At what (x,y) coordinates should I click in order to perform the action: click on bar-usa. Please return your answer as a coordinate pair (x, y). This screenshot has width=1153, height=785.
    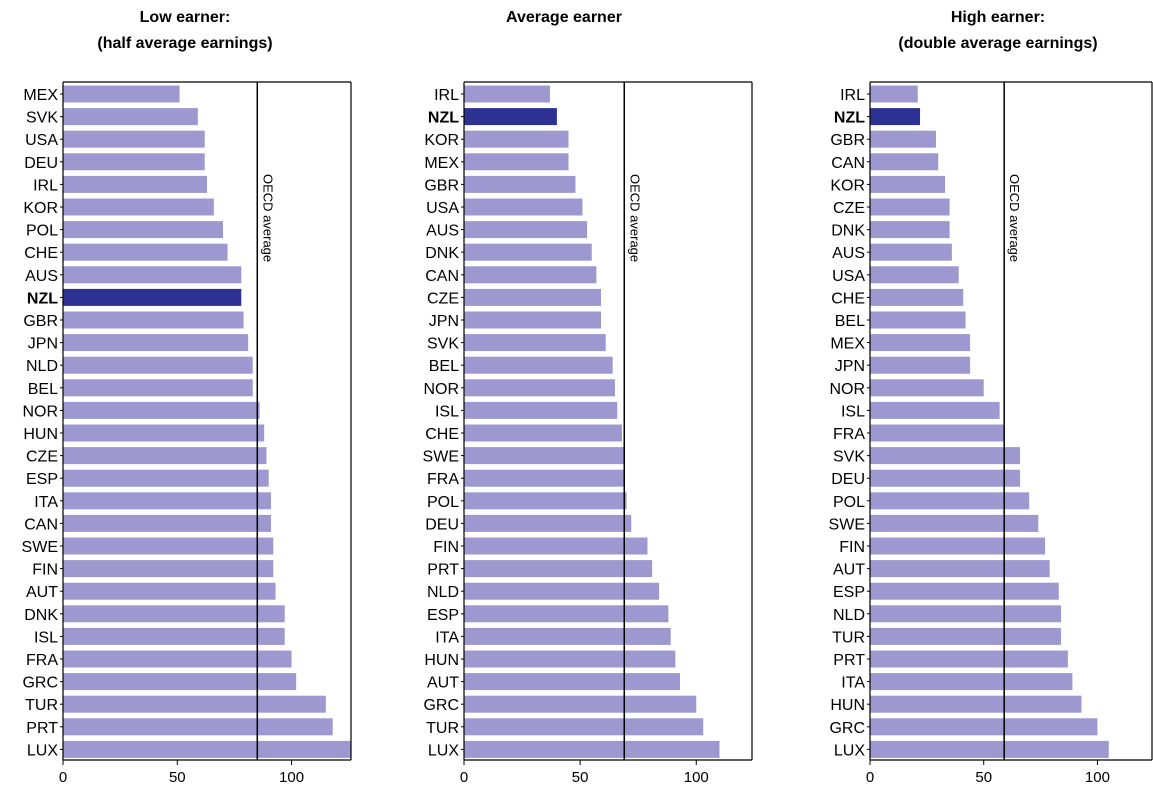
    Looking at the image, I should click on (523, 207).